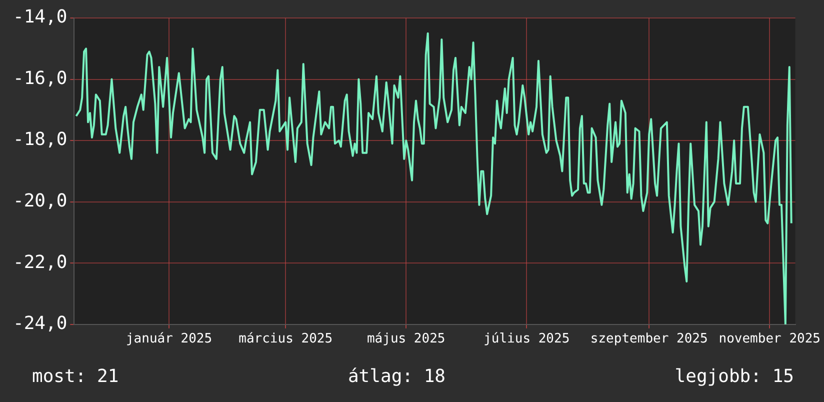 Image resolution: width=824 pixels, height=402 pixels. Describe the element at coordinates (169, 339) in the screenshot. I see `x-tick-label: január 2025` at that location.